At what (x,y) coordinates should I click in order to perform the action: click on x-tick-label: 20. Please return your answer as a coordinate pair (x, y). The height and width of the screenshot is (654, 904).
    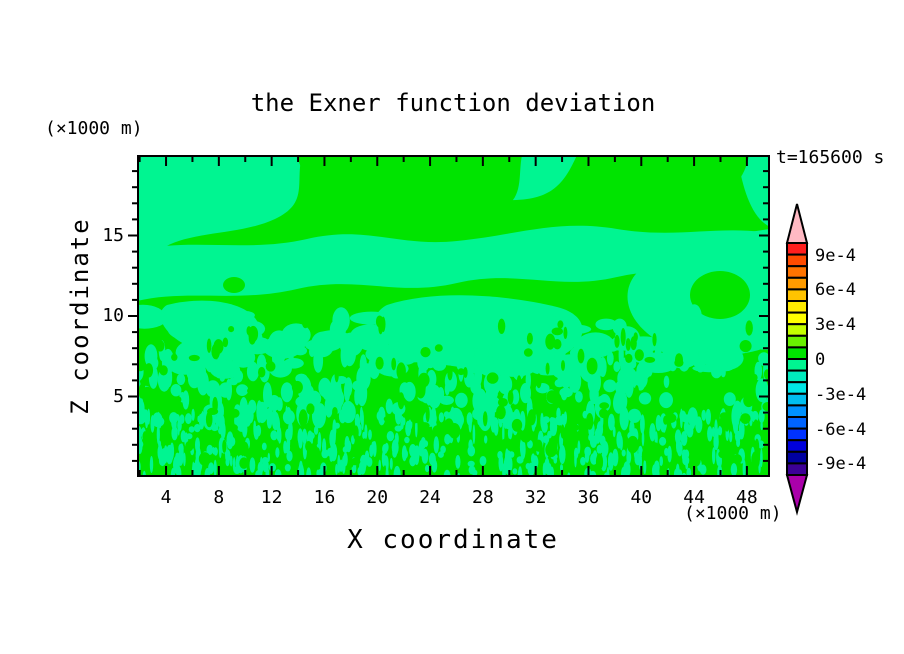
    Looking at the image, I should click on (377, 497).